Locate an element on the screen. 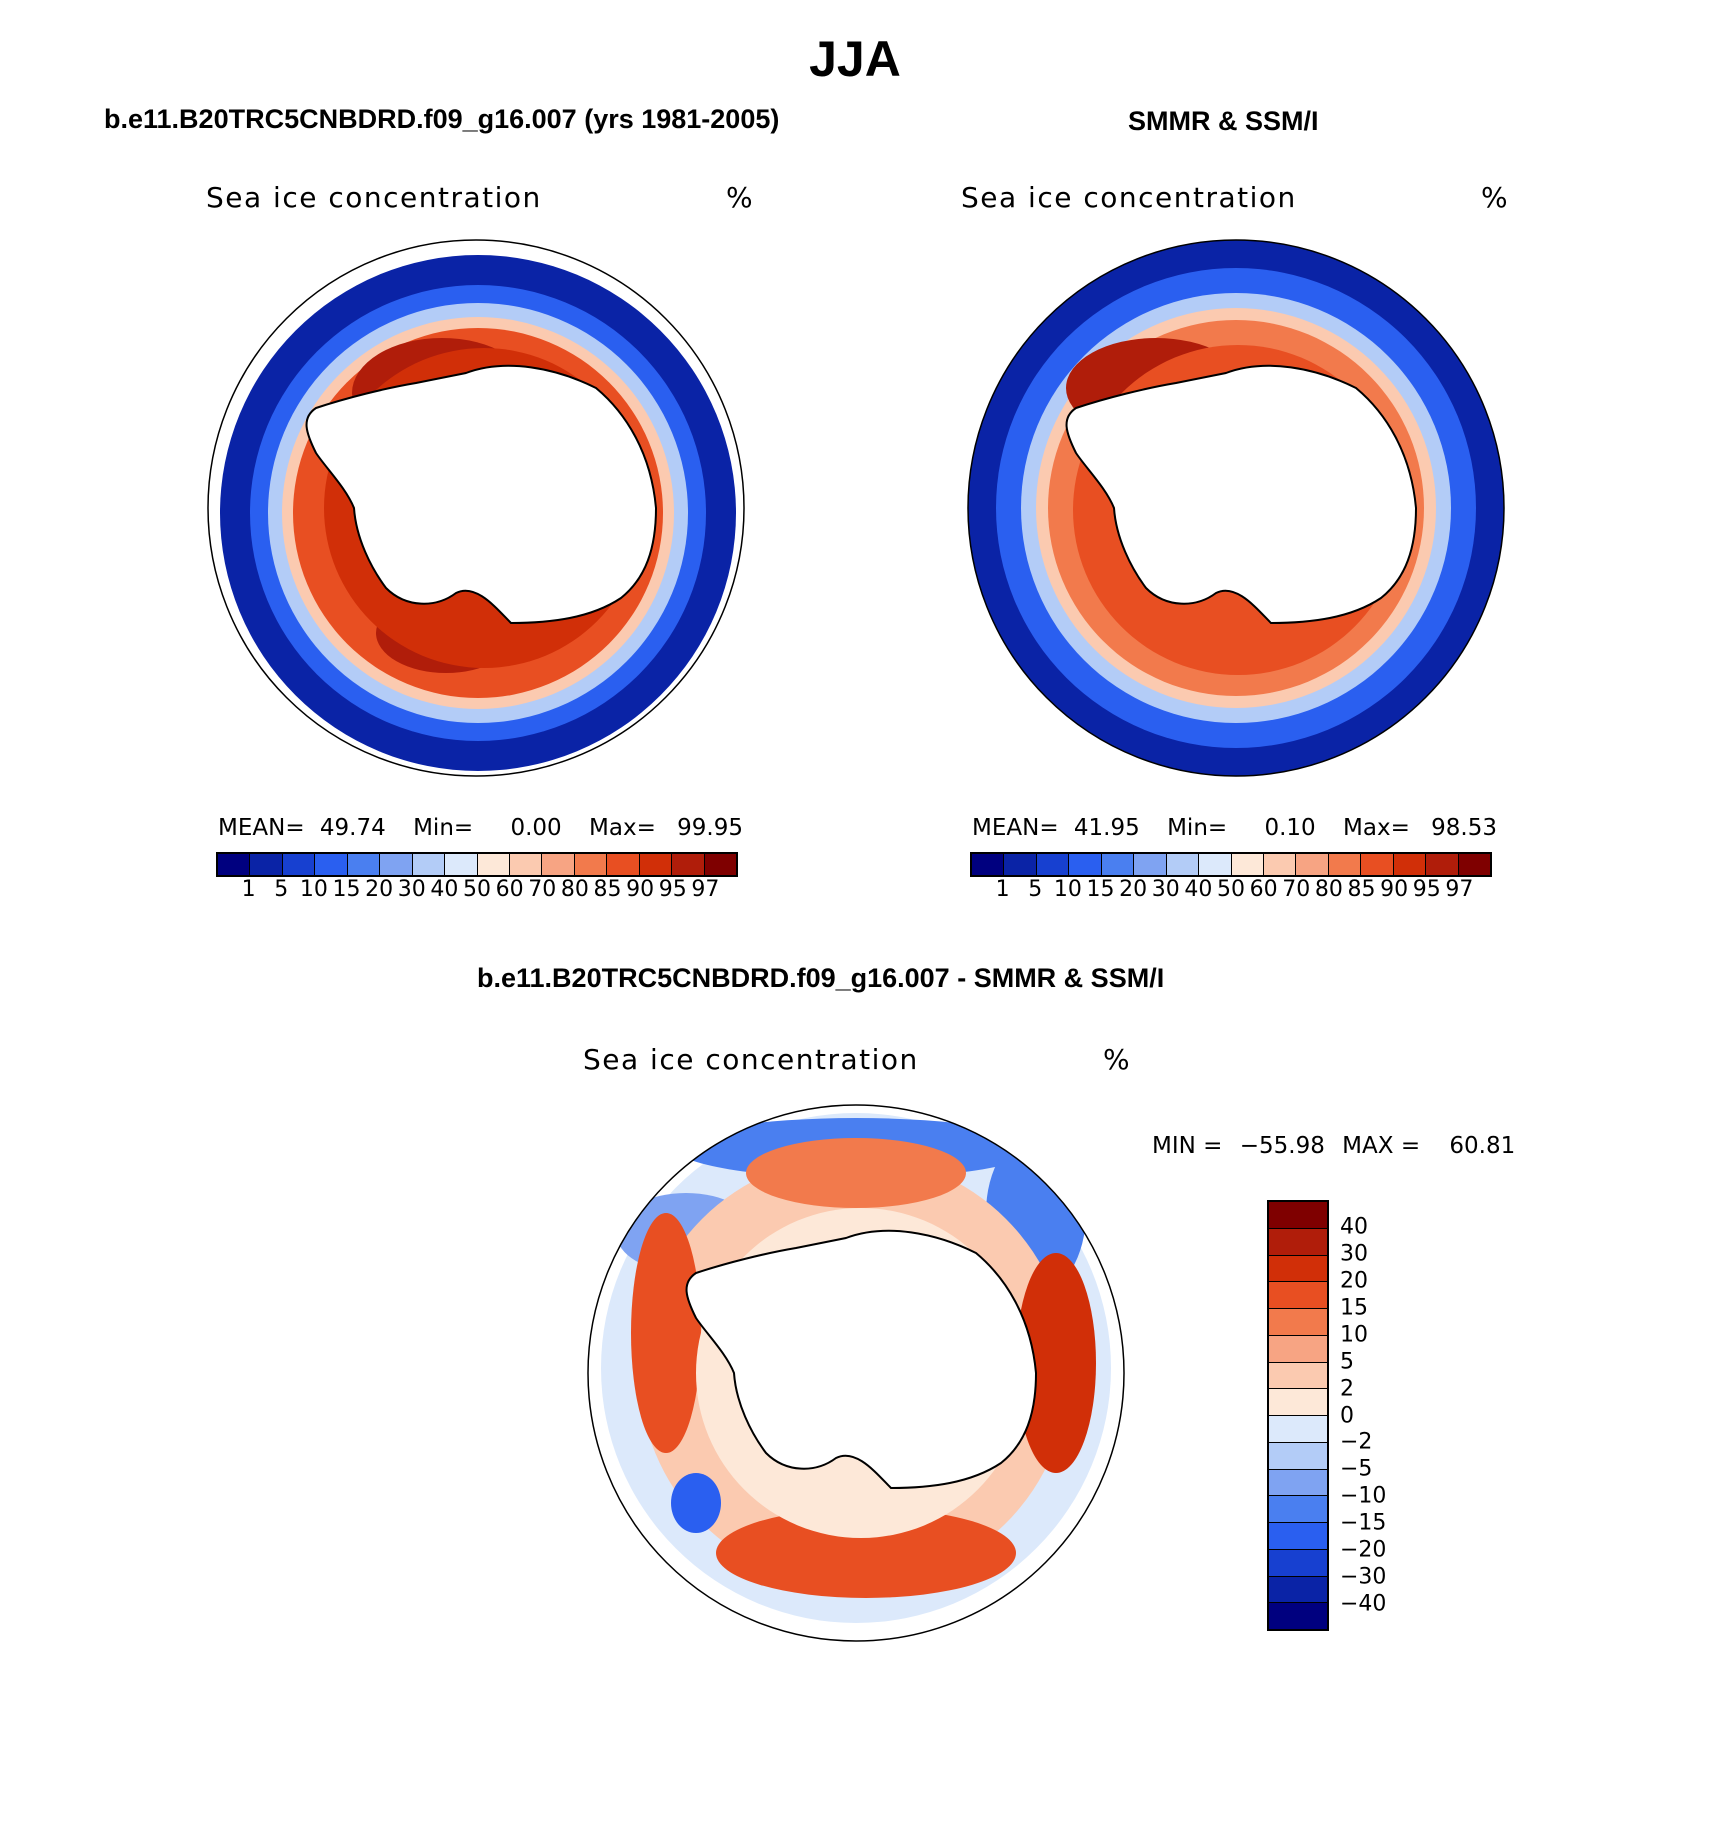 This screenshot has width=1710, height=1847. colorbar-tick-label: 50 is located at coordinates (477, 889).